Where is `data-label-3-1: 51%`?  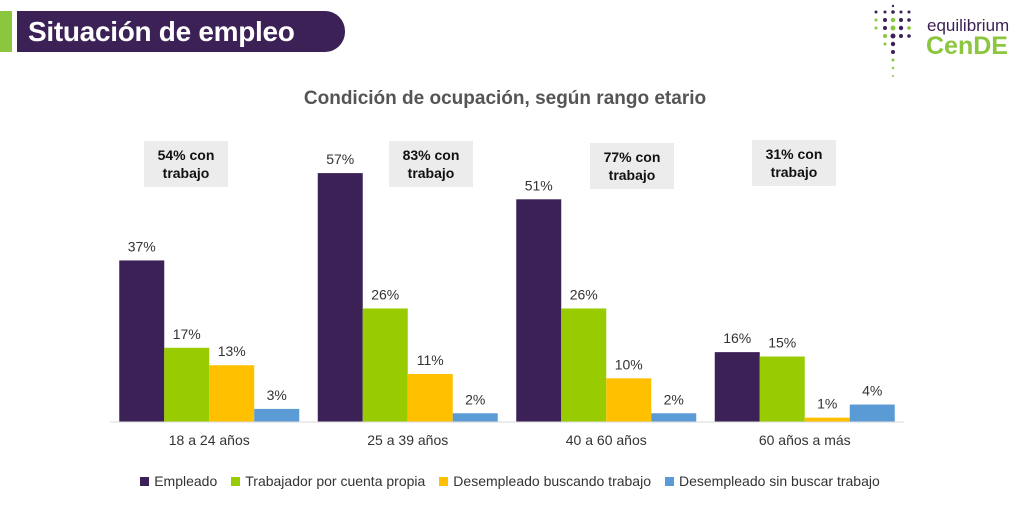
data-label-3-1: 51% is located at coordinates (539, 185).